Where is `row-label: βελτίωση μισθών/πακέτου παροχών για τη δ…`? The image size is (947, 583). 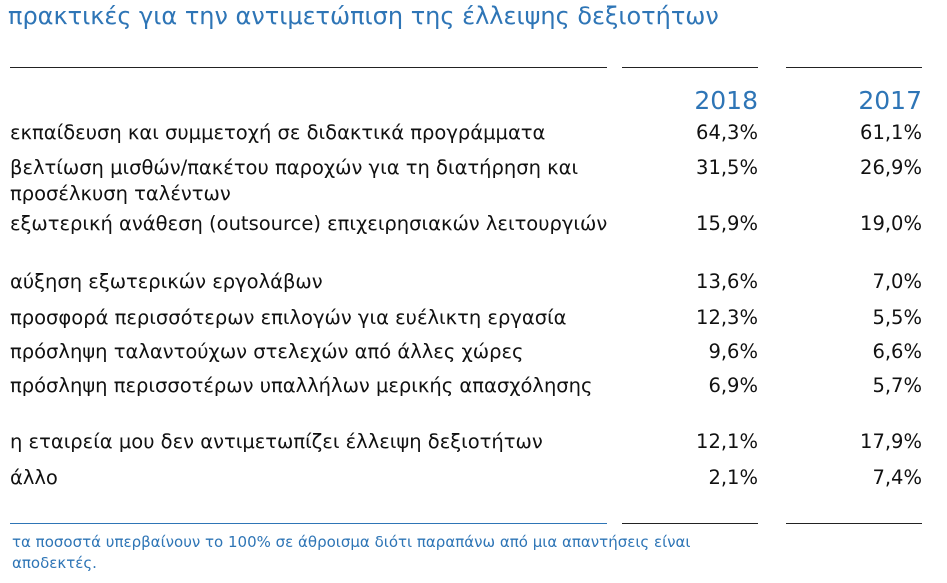
row-label: βελτίωση μισθών/πακέτου παροχών για τη δ… is located at coordinates (294, 180).